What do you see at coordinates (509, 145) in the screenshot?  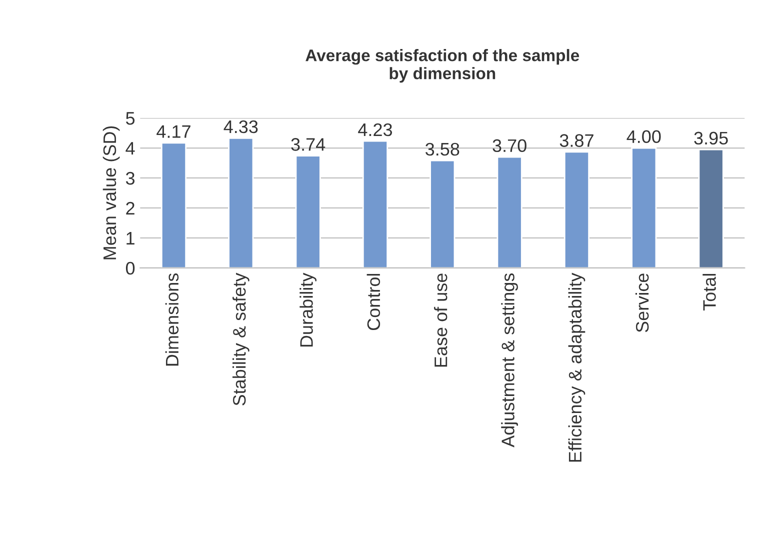 I see `data-label: 3.70` at bounding box center [509, 145].